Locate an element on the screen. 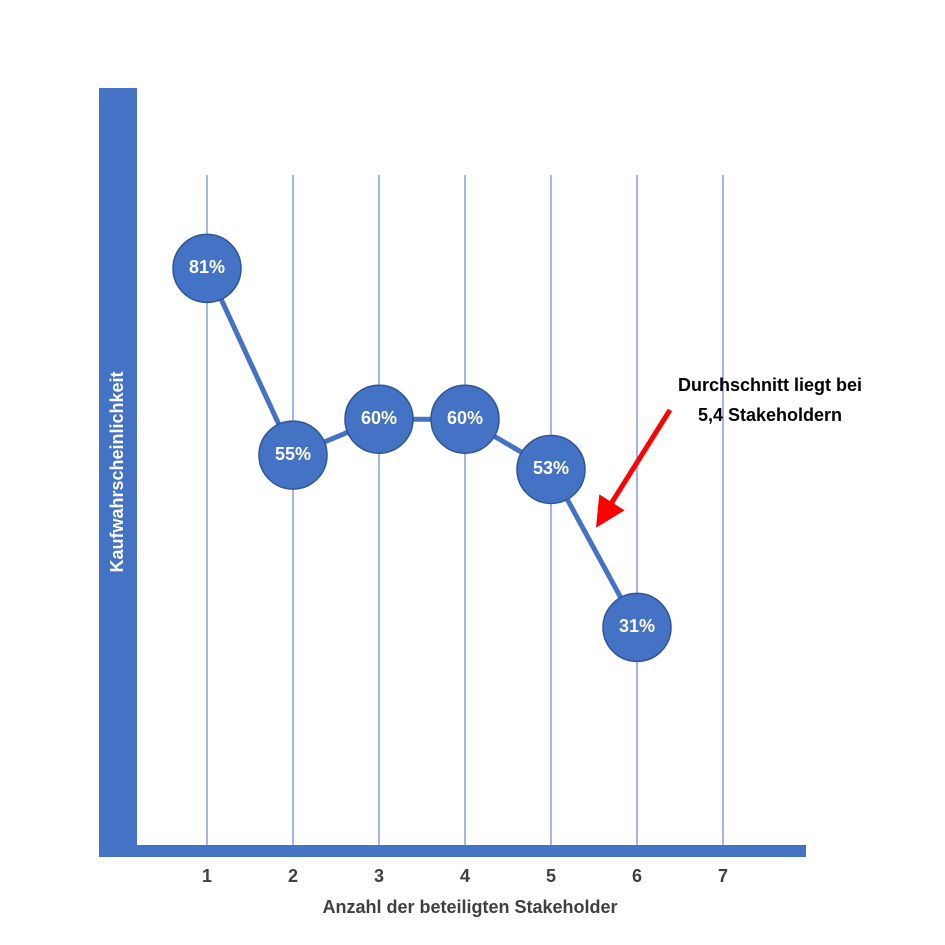 Image resolution: width=945 pixels, height=945 pixels. data-label: 31% is located at coordinates (637, 626).